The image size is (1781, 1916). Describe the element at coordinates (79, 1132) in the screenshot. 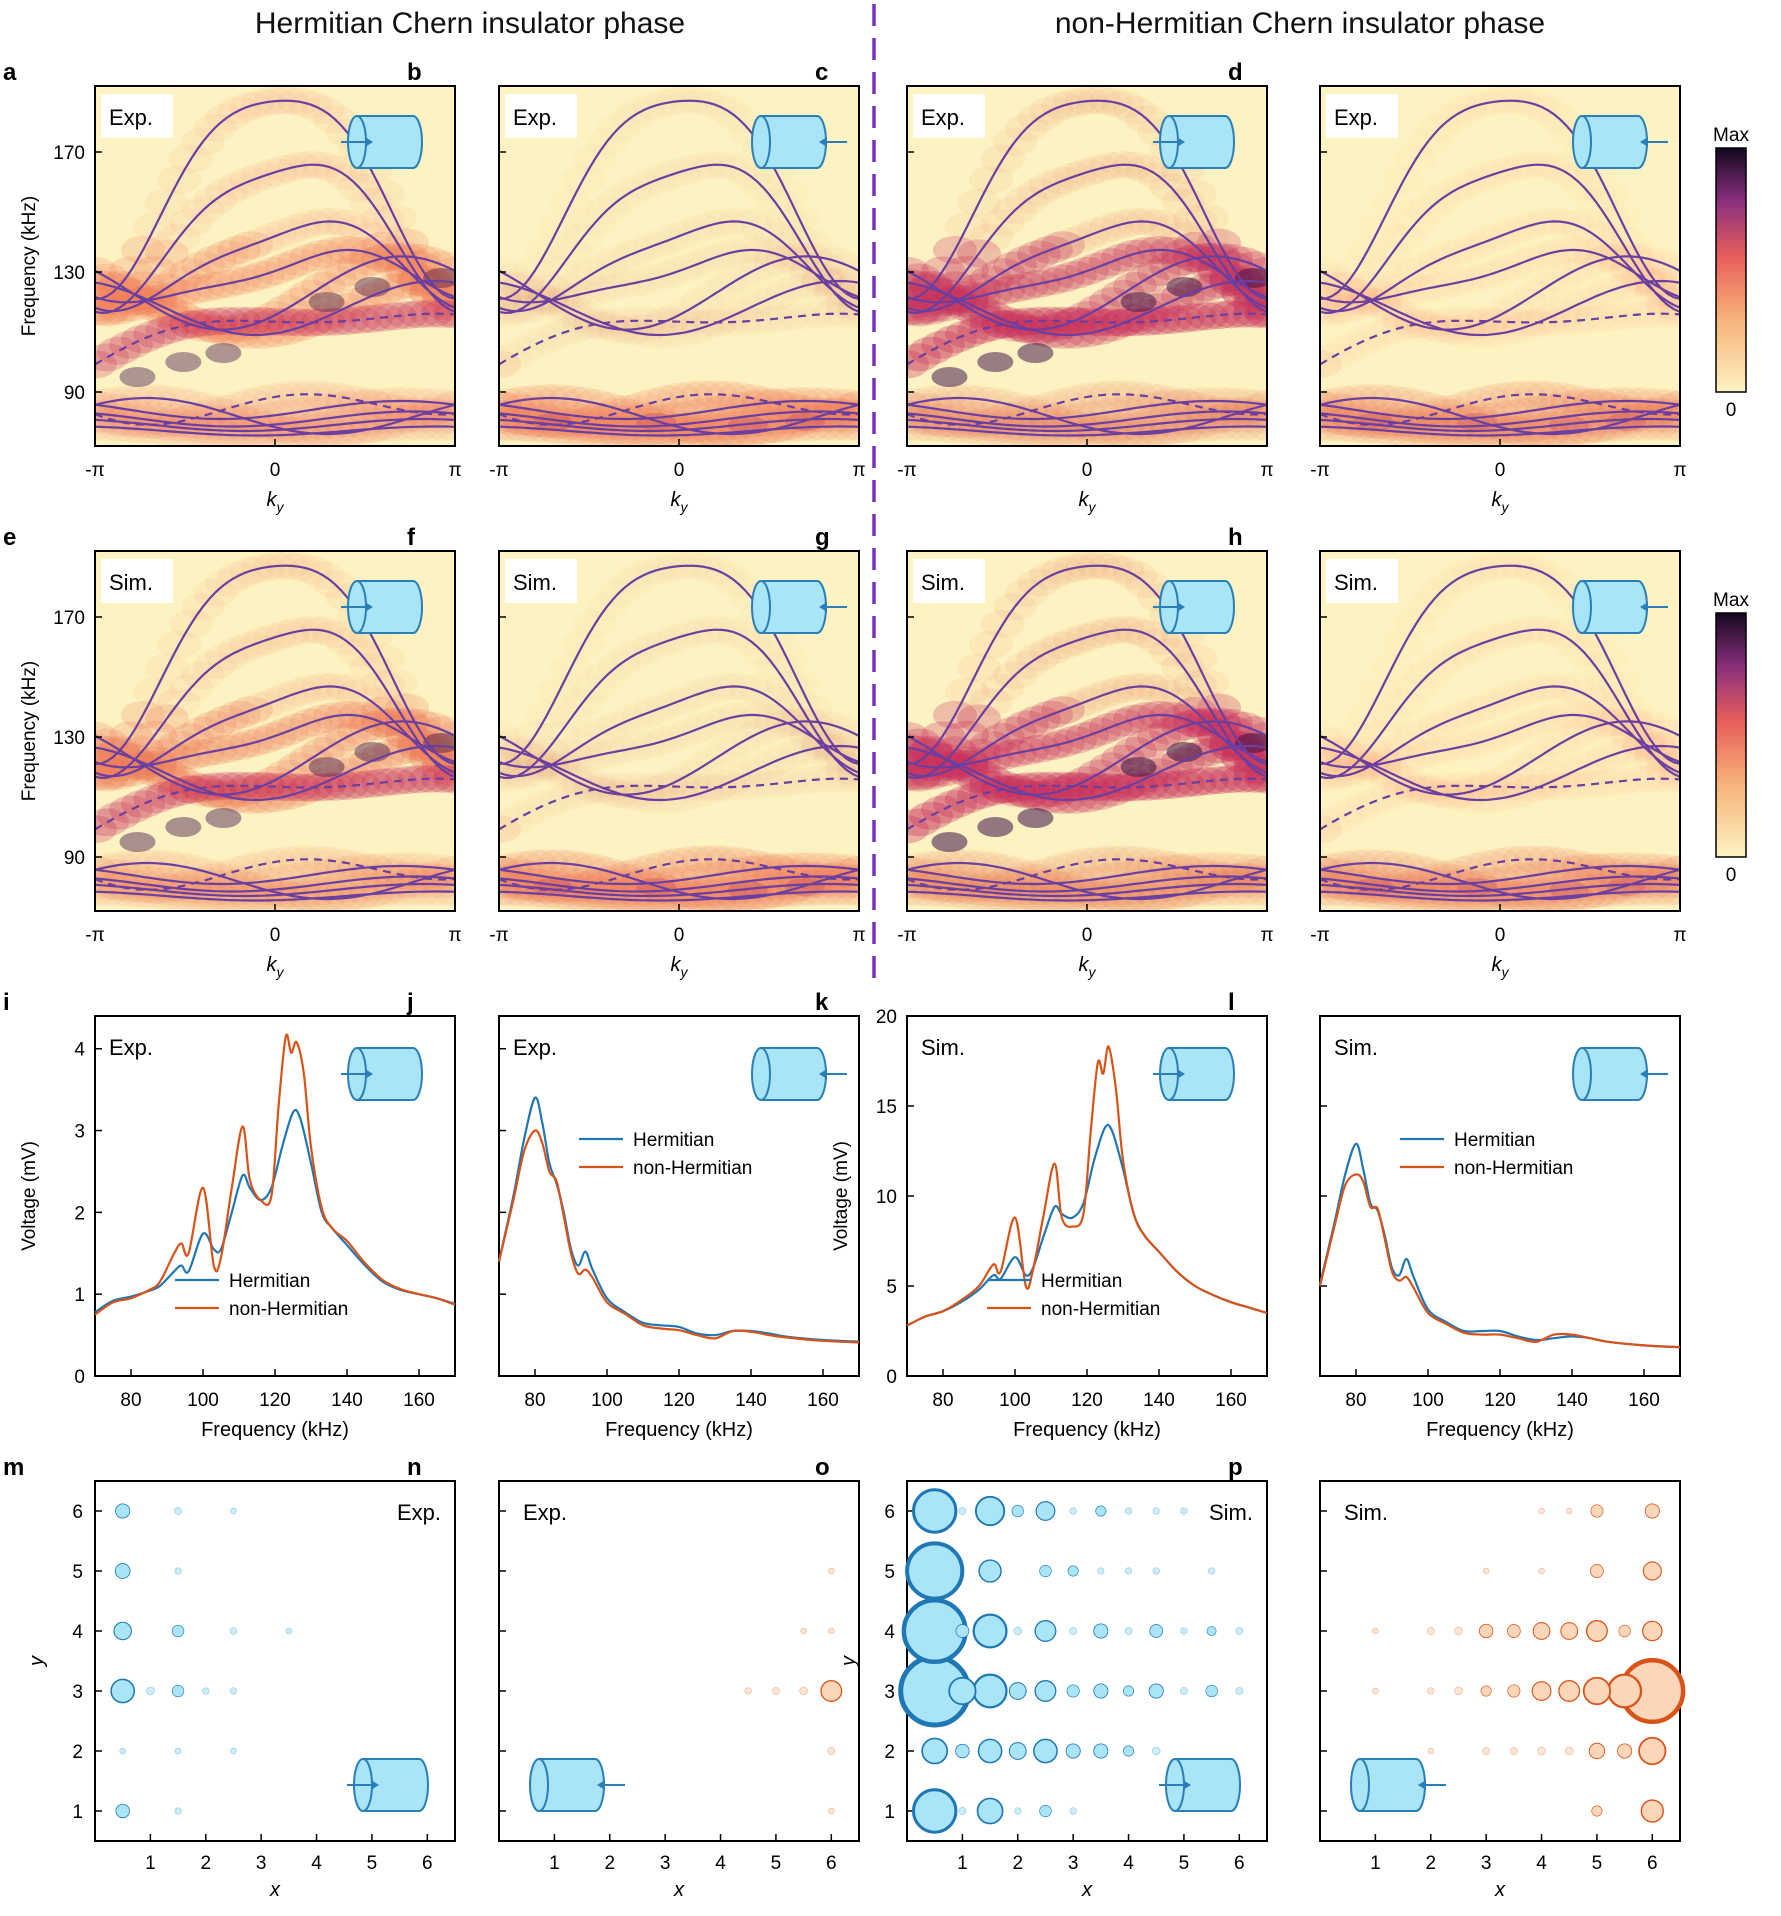

I see `ytick-label: 3` at that location.